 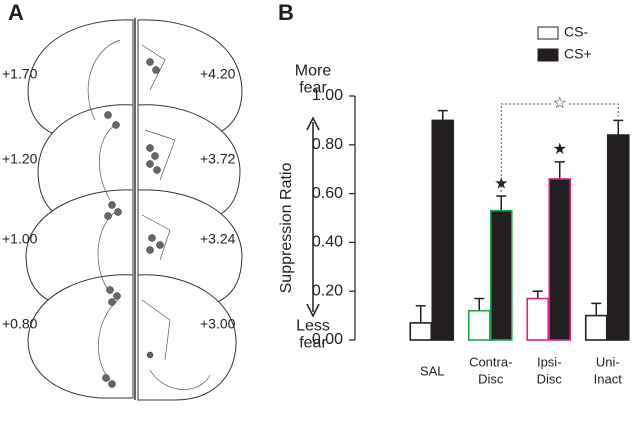 What do you see at coordinates (286, 228) in the screenshot?
I see `y-axis-title: Suppression Ratio` at bounding box center [286, 228].